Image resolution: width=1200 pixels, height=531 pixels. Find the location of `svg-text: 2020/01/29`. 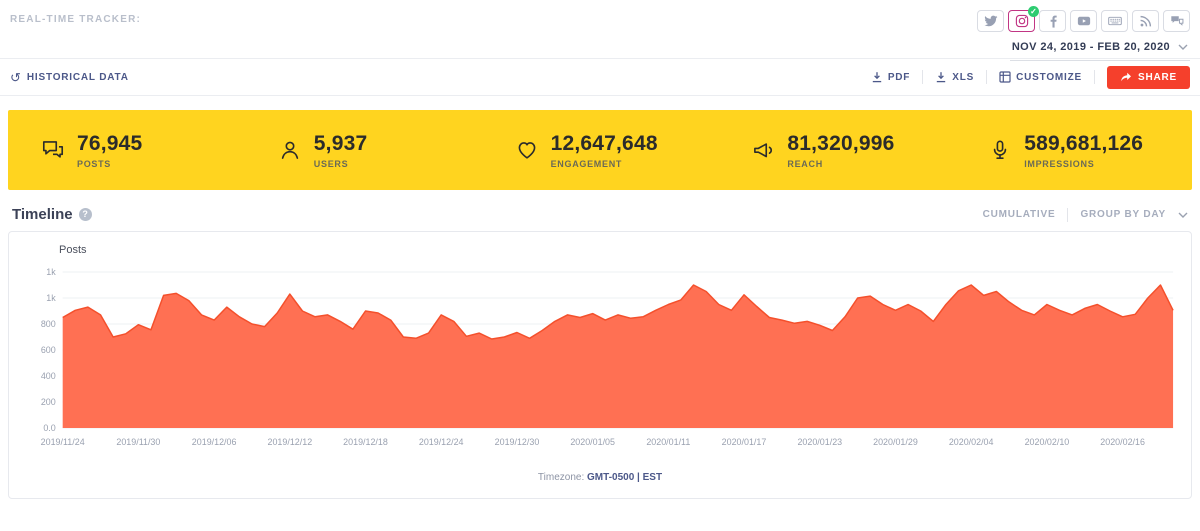

svg-text: 2020/01/29 is located at coordinates (895, 442).